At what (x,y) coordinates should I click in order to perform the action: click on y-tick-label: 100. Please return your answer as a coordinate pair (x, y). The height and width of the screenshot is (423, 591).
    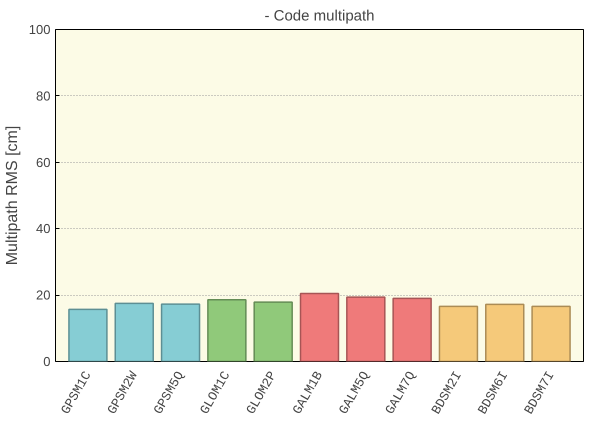
    Looking at the image, I should click on (39, 29).